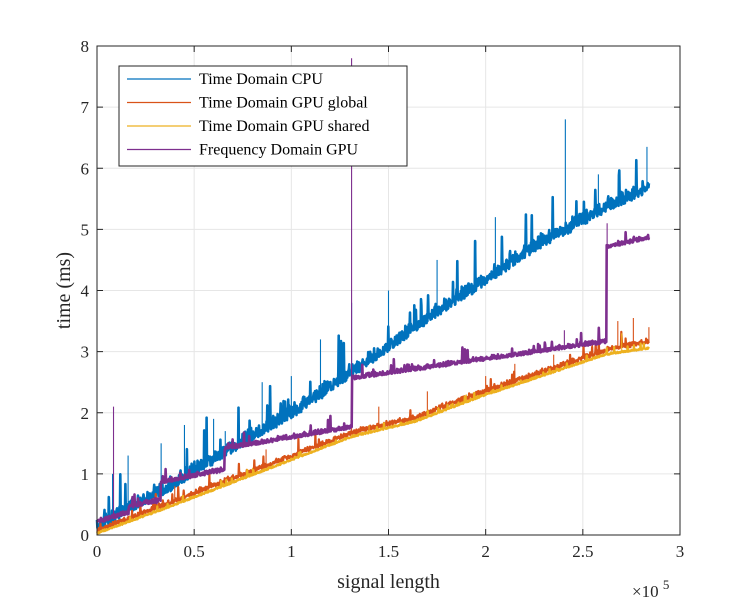 Image resolution: width=750 pixels, height=600 pixels. What do you see at coordinates (388, 551) in the screenshot?
I see `x-tick-label: 1.5` at bounding box center [388, 551].